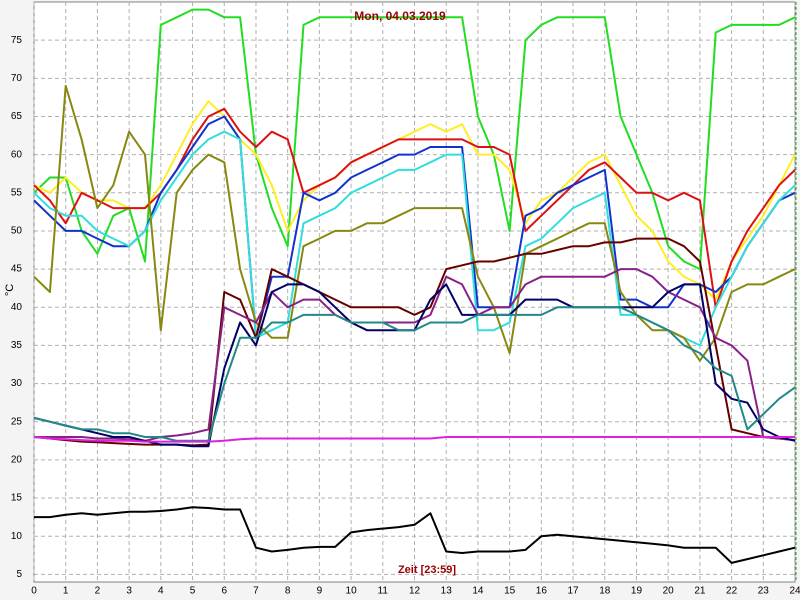 The image size is (800, 600). I want to click on chart-title: Mon, 04.03.2019, so click(400, 16).